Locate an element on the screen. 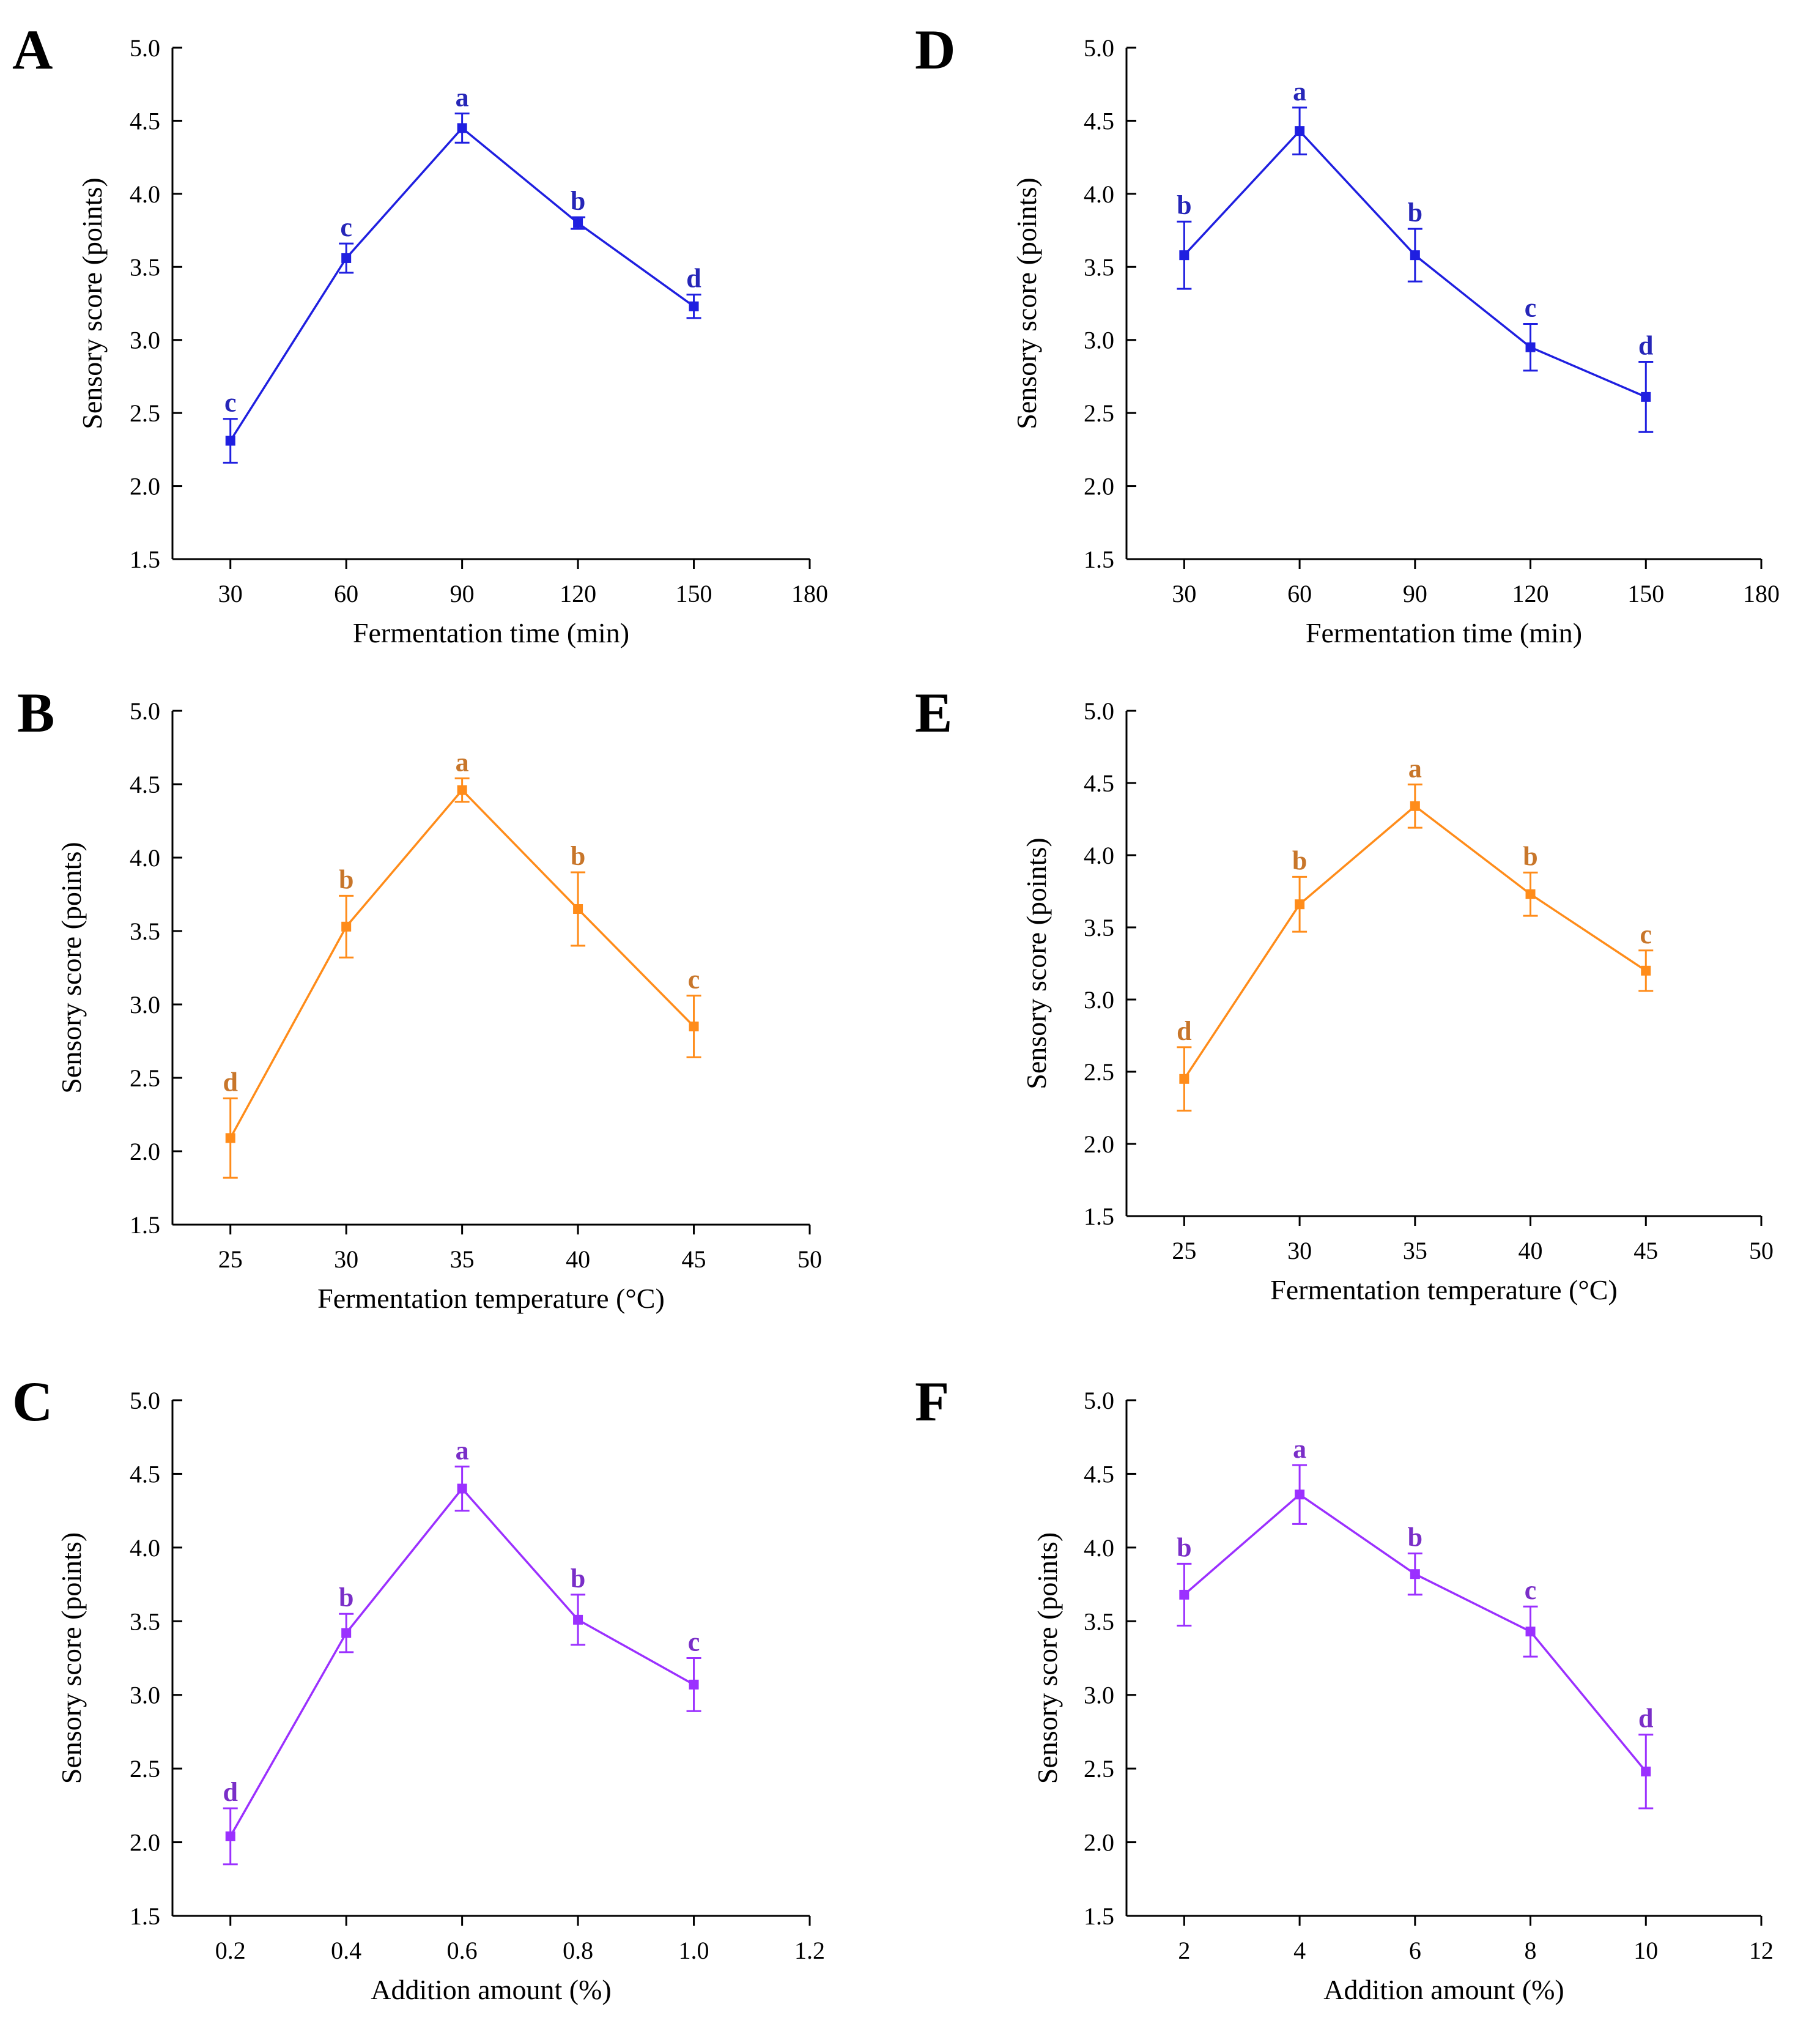 Image resolution: width=1820 pixels, height=2026 pixels. x-tick-label: 0.6 is located at coordinates (462, 1950).